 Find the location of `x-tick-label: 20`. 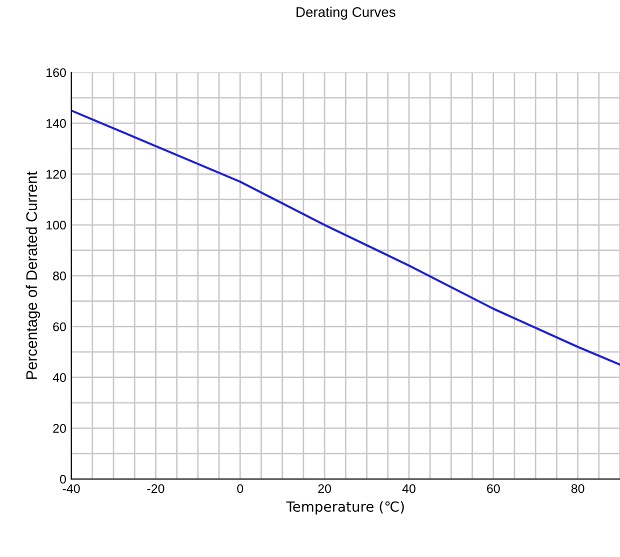

x-tick-label: 20 is located at coordinates (325, 489).